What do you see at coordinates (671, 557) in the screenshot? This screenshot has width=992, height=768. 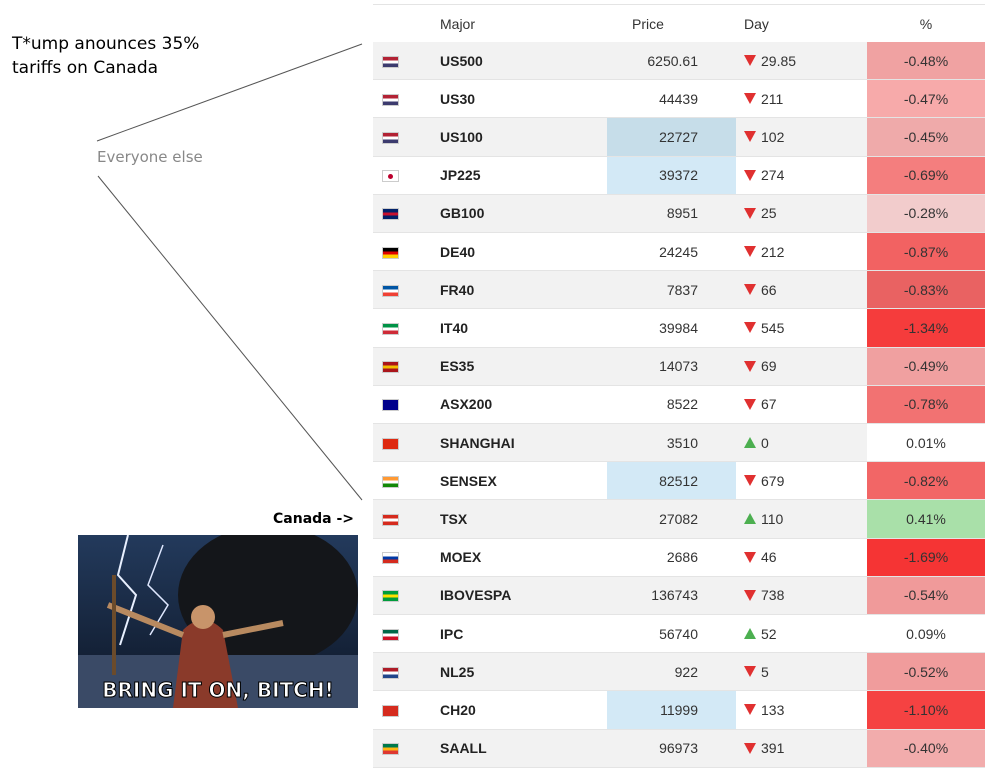 I see `price-cell: 2686` at bounding box center [671, 557].